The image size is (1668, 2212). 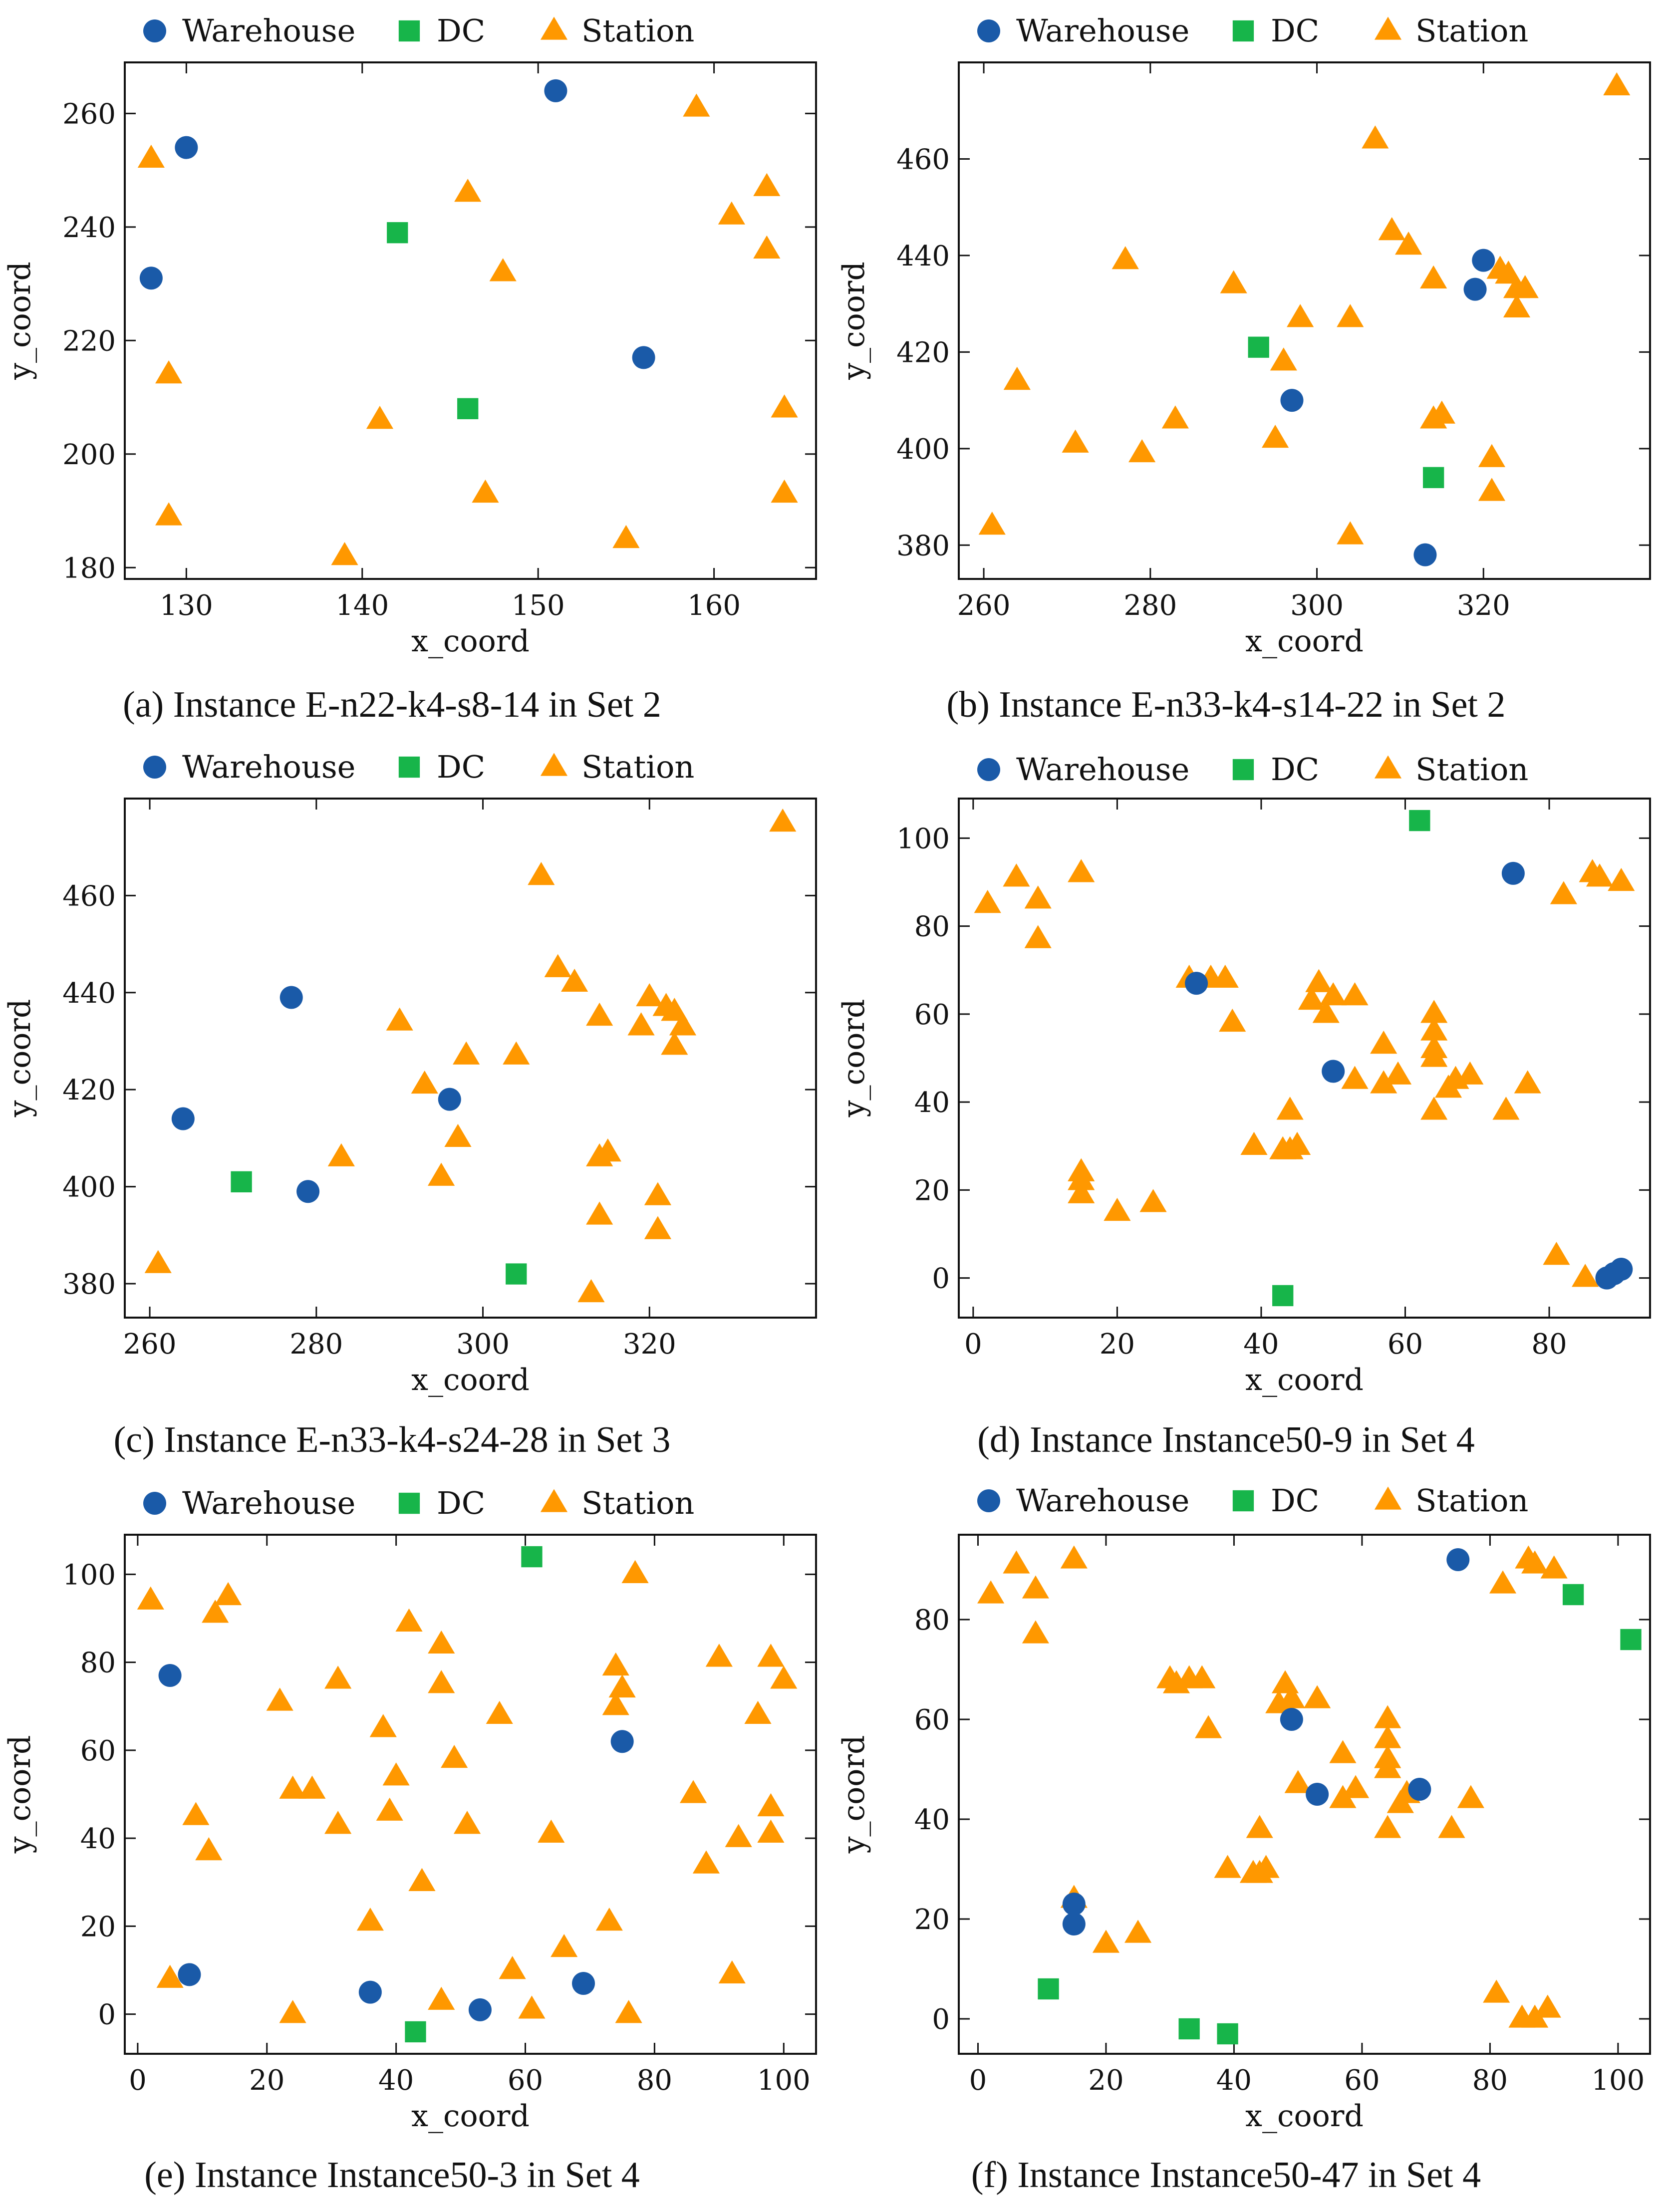 I want to click on legend-dc-marker, so click(x=1243, y=31).